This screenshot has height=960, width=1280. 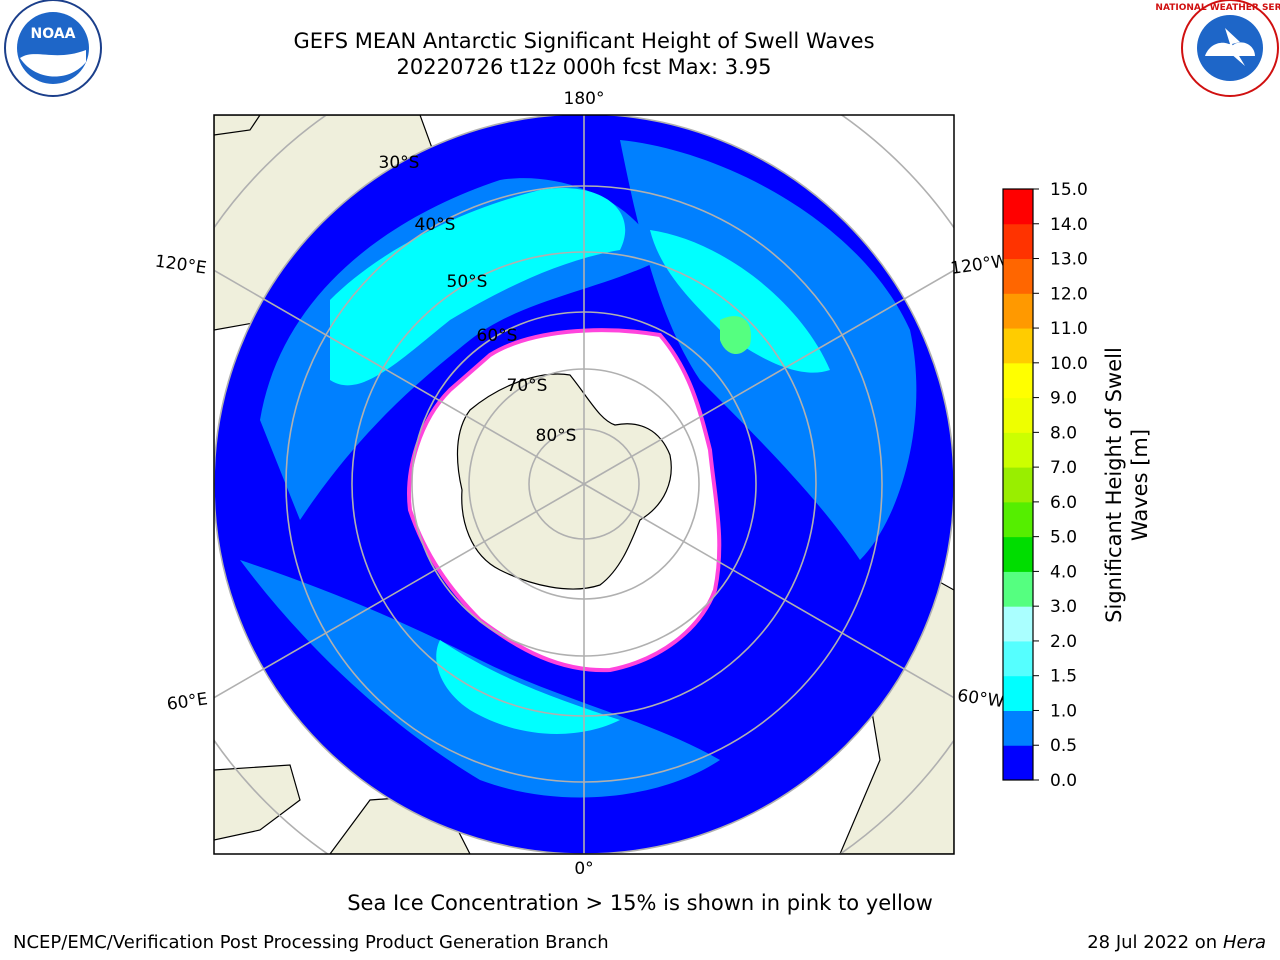 What do you see at coordinates (1244, 942) in the screenshot?
I see `machine-name: Hera` at bounding box center [1244, 942].